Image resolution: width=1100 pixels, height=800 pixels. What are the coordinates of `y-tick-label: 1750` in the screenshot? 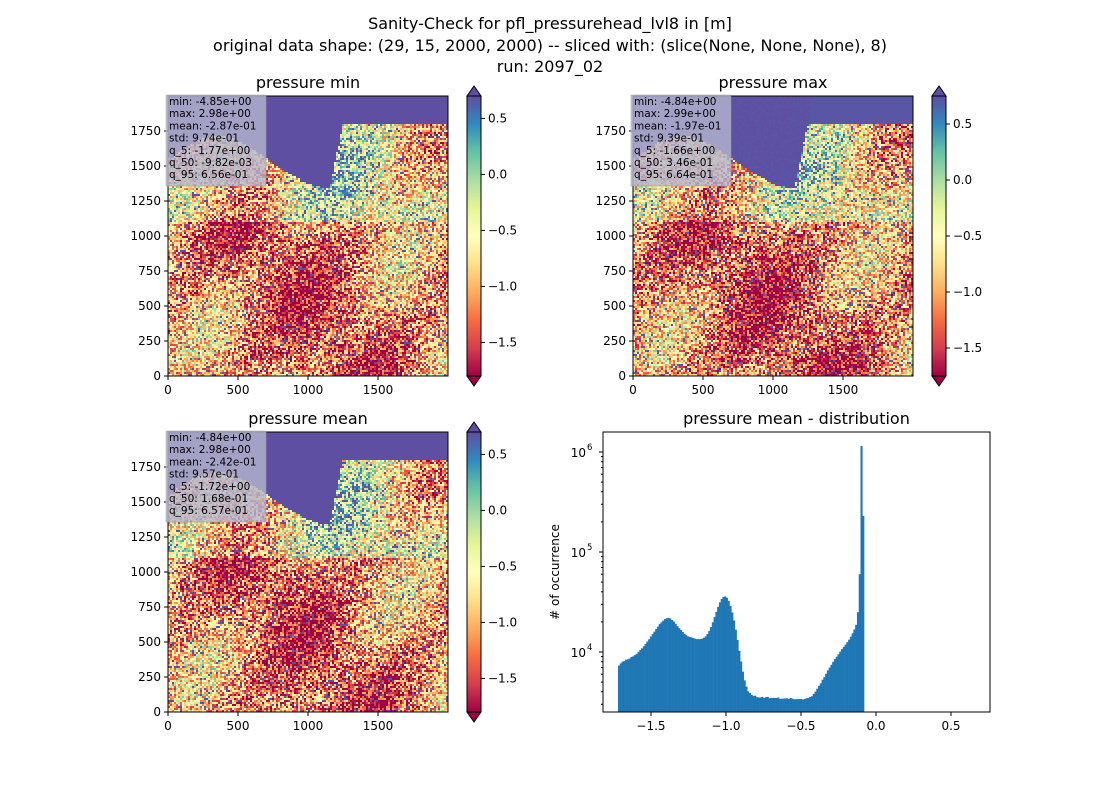 It's located at (610, 131).